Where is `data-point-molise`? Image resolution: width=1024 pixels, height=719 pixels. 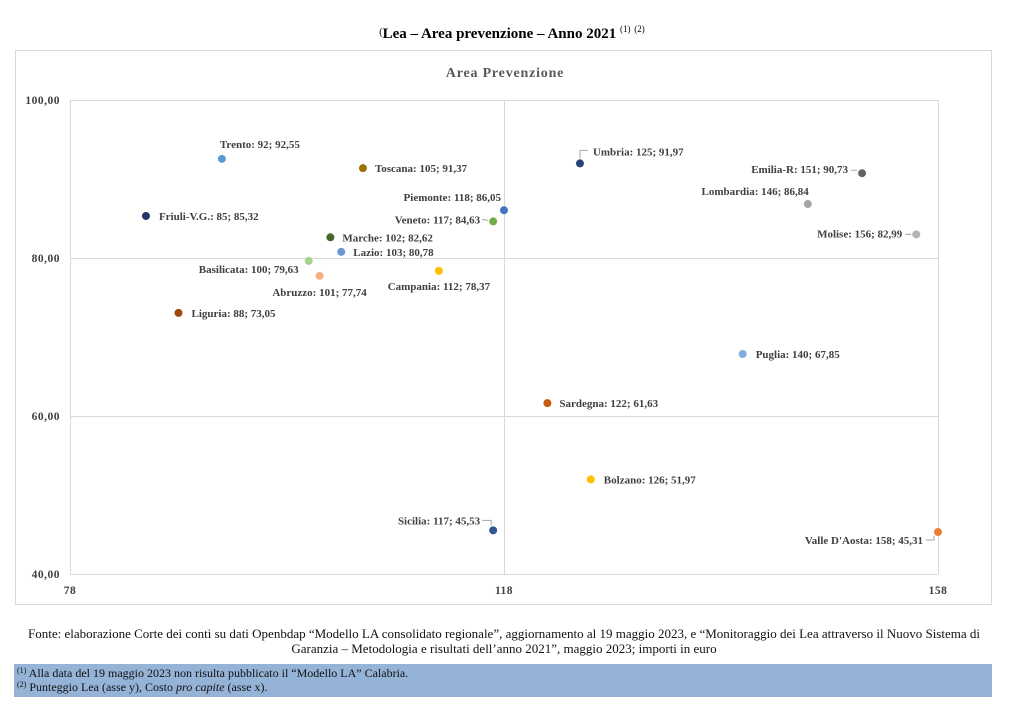 data-point-molise is located at coordinates (916, 234).